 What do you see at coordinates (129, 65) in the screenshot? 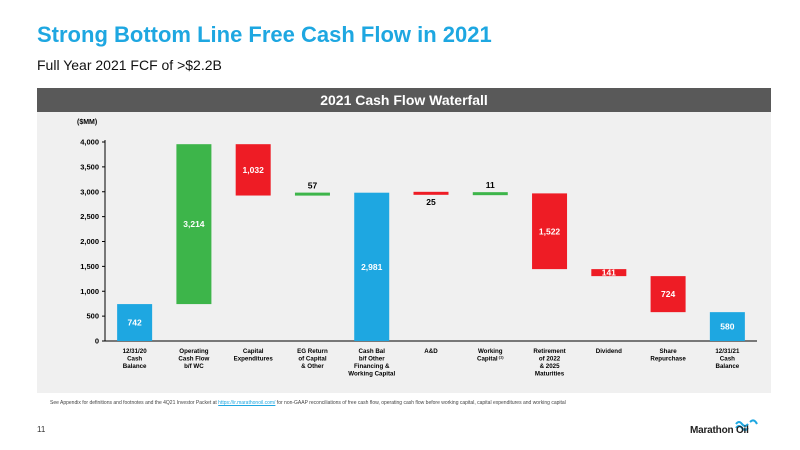
I see `page-subtitle: Full Year 2021 FCF of >$2.2B` at bounding box center [129, 65].